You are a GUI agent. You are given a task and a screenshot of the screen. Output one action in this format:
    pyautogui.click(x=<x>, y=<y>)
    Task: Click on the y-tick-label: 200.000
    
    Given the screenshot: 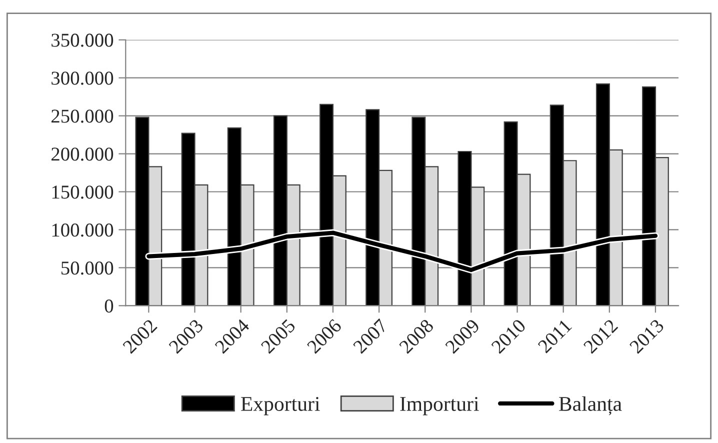 What is the action you would take?
    pyautogui.click(x=83, y=154)
    